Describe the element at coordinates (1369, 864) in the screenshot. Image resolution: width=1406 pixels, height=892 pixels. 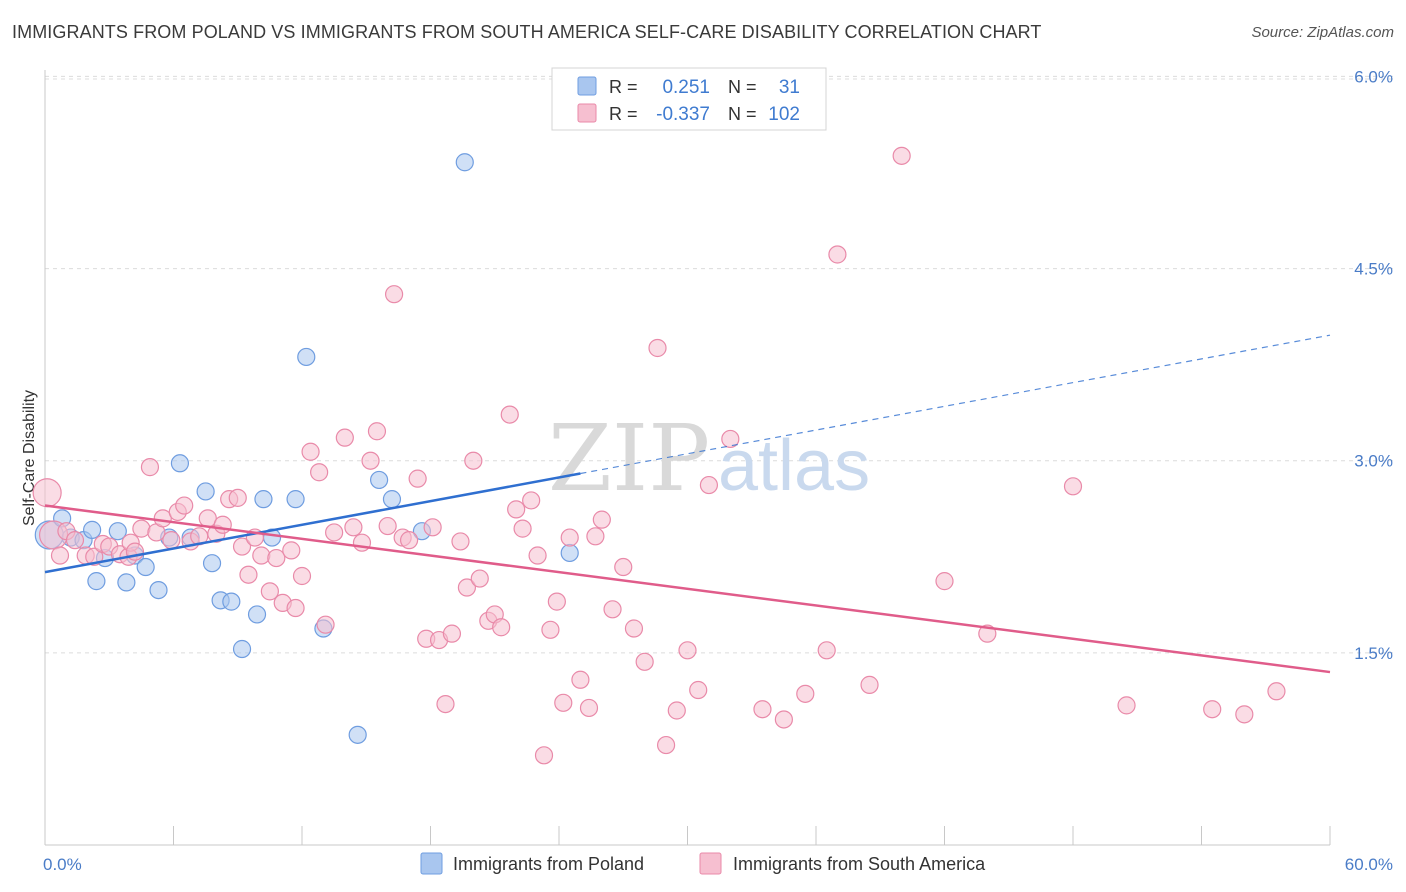
I see `x-tick-label-max: 60.0%` at that location.